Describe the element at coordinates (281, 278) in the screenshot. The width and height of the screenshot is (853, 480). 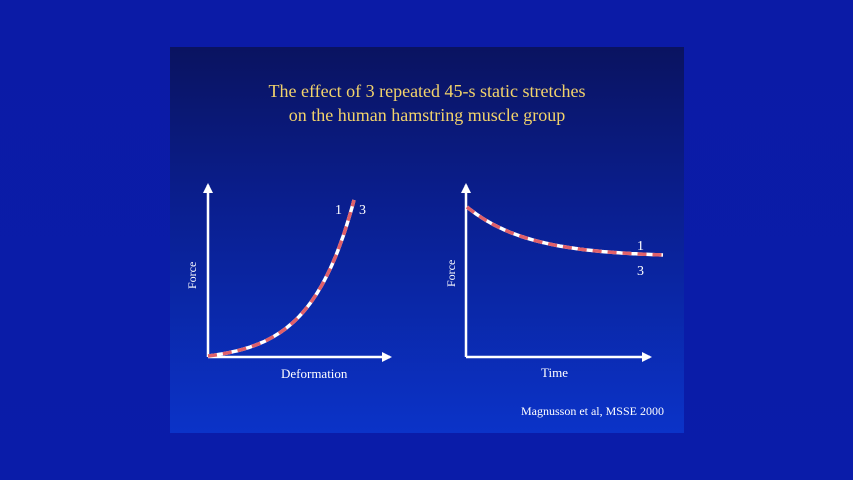
I see `chart-deformation-series-3-curve` at that location.